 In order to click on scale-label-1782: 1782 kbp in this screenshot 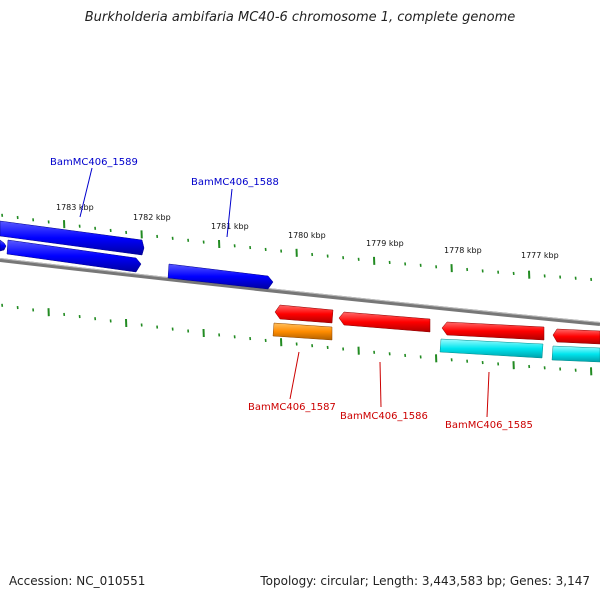, I will do `click(152, 217)`.